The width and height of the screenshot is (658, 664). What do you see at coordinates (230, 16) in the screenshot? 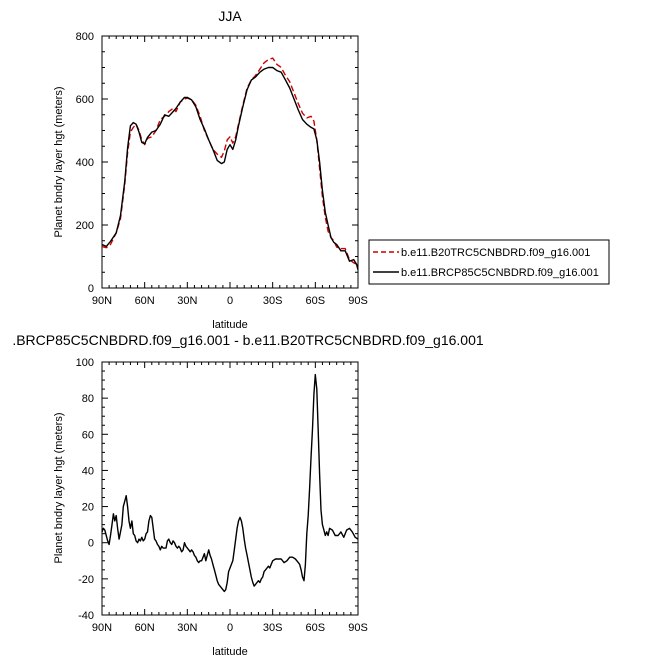
I see `top-chart-title: JJA` at bounding box center [230, 16].